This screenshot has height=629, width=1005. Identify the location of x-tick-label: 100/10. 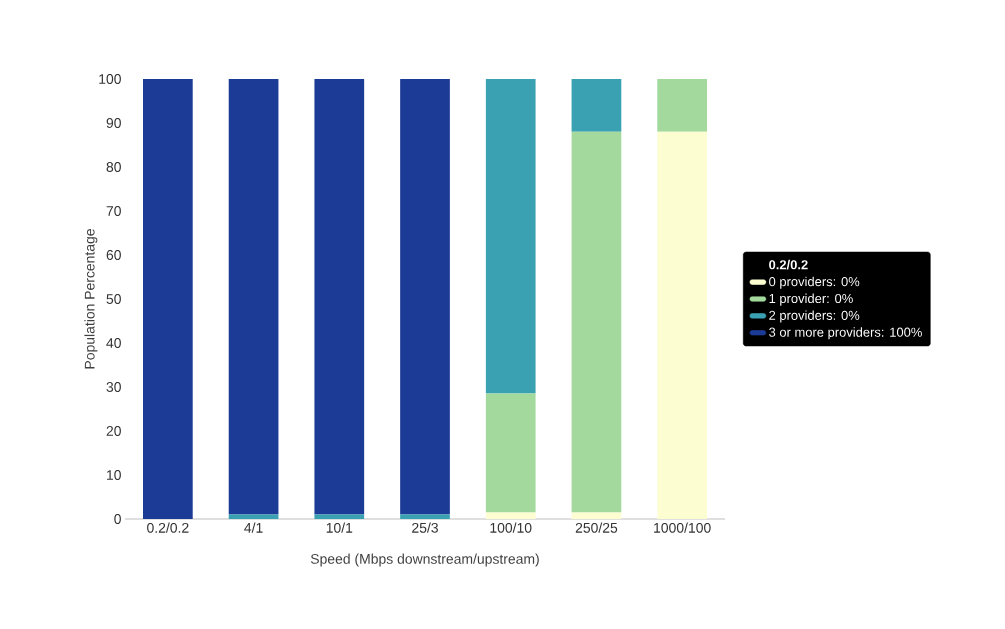
(511, 527).